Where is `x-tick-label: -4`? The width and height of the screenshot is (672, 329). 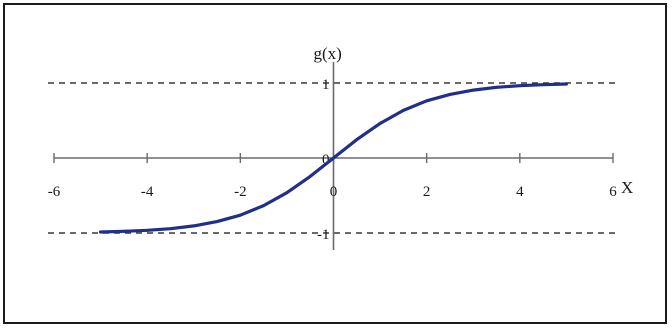
x-tick-label: -4 is located at coordinates (147, 192).